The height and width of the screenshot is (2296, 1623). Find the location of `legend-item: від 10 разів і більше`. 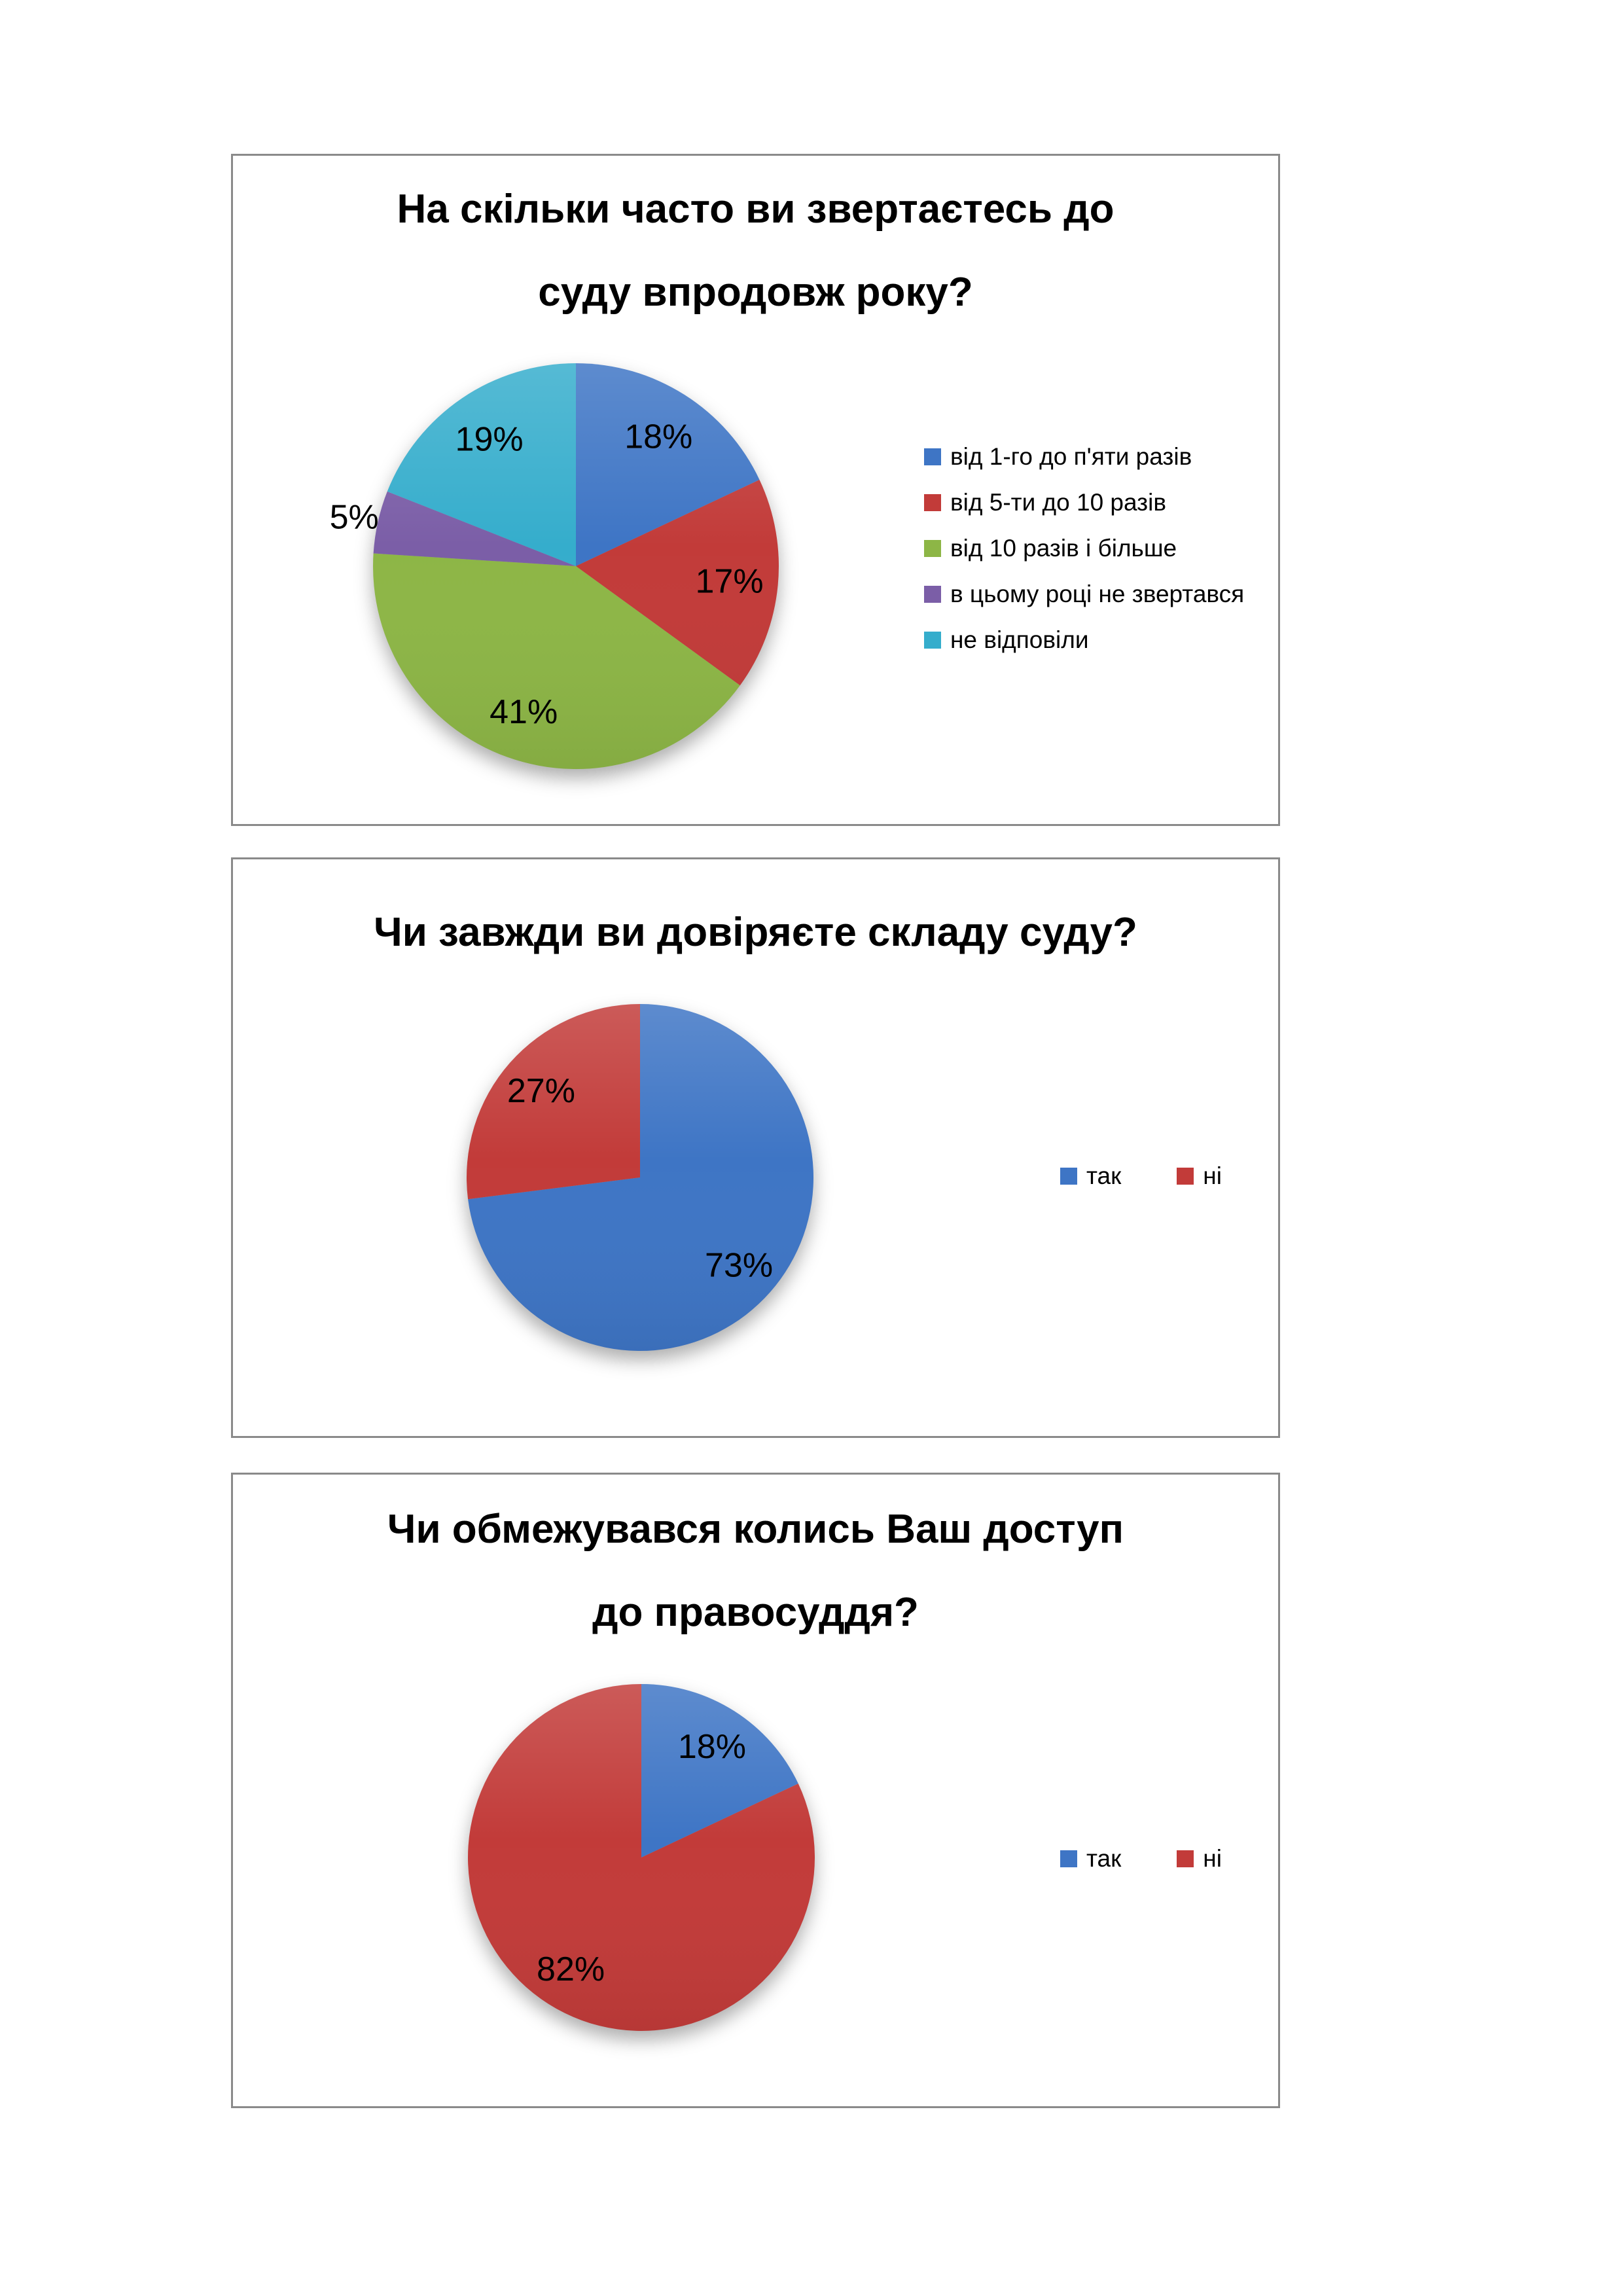

legend-item: від 10 разів і більше is located at coordinates (1084, 548).